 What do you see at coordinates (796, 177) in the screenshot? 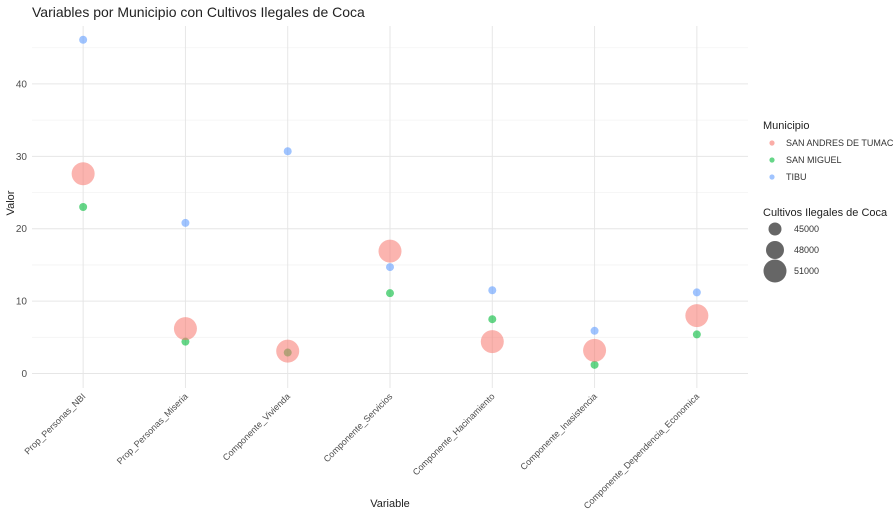
I see `legend-label: TIBU` at bounding box center [796, 177].